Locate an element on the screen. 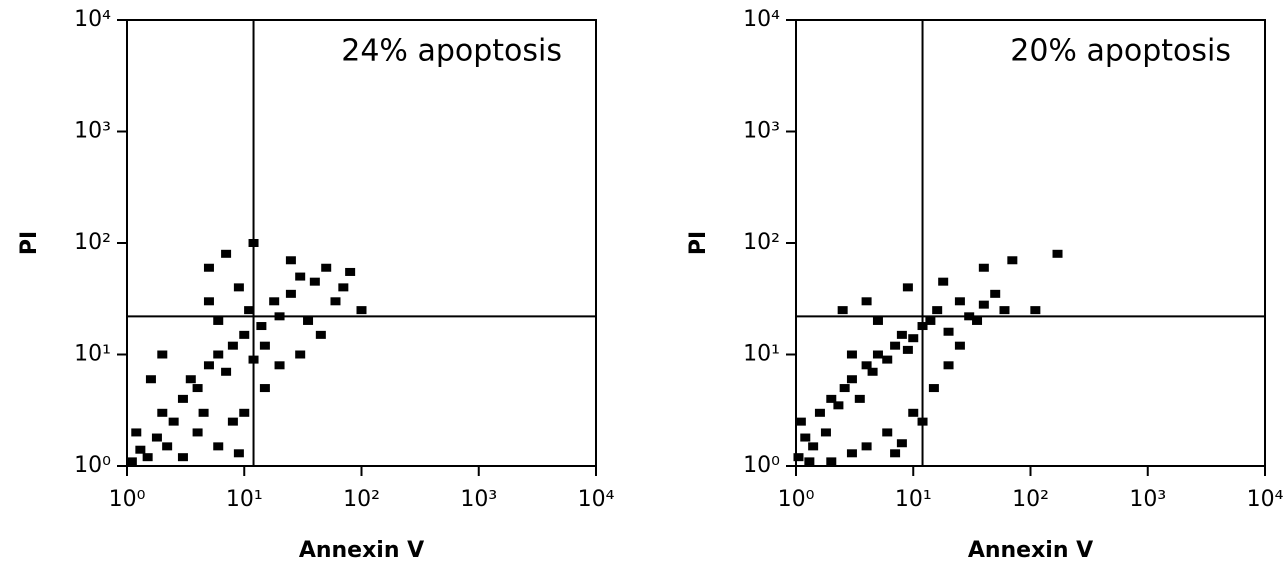  y-axis-label: PI is located at coordinates (29, 243).